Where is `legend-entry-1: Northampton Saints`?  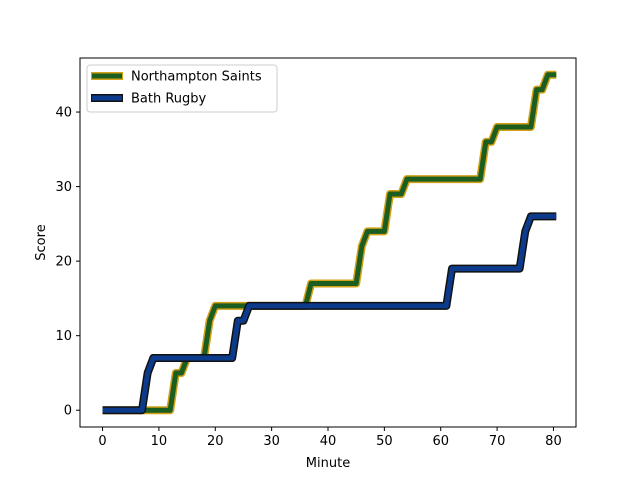
legend-entry-1: Northampton Saints is located at coordinates (176, 77).